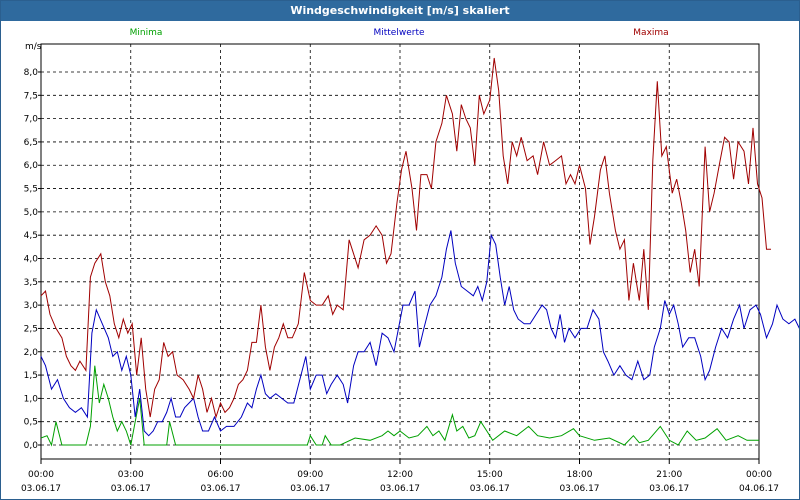  Describe the element at coordinates (398, 33) in the screenshot. I see `legend-mittelwerte: Mittelwerte` at that location.